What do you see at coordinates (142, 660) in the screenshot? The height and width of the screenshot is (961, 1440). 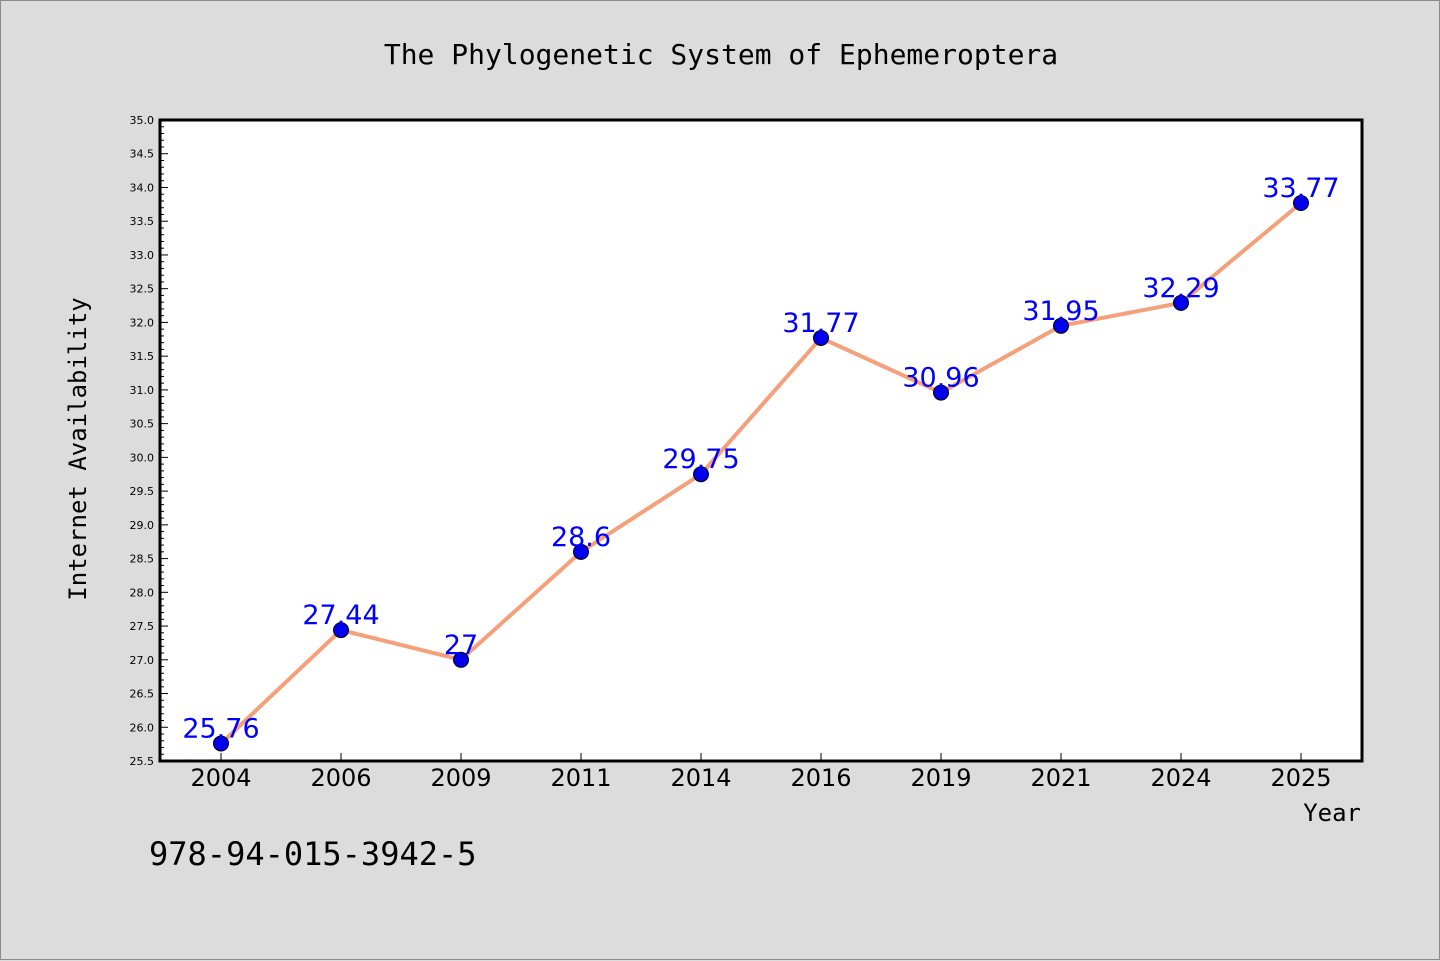 I see `y-tick-label: 27.0` at bounding box center [142, 660].